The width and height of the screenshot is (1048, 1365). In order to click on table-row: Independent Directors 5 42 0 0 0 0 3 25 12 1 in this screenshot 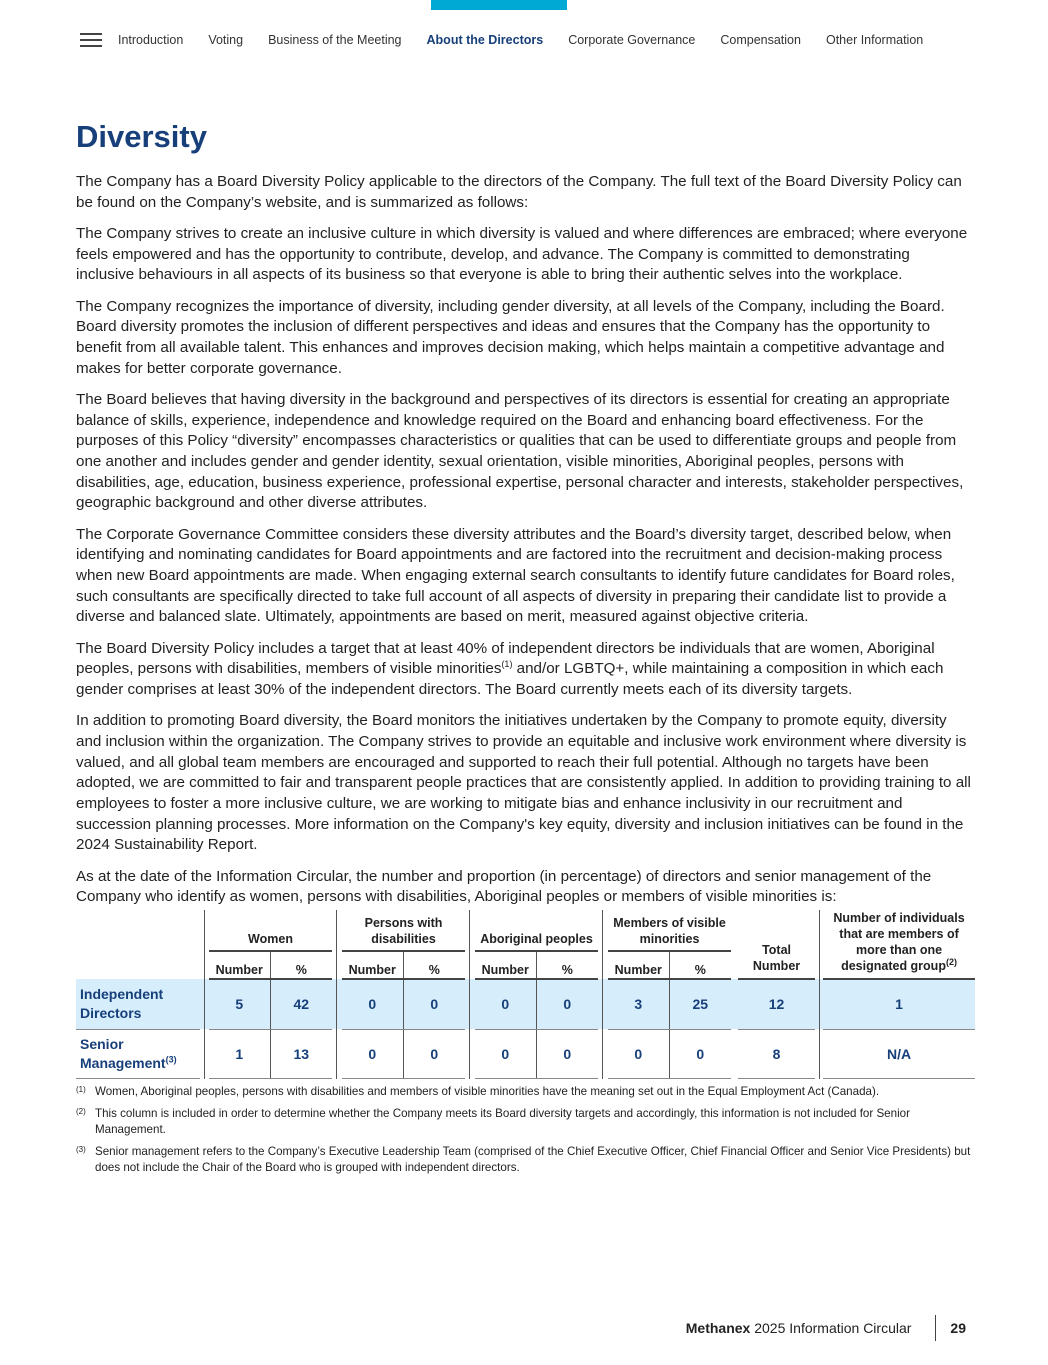, I will do `click(526, 1004)`.